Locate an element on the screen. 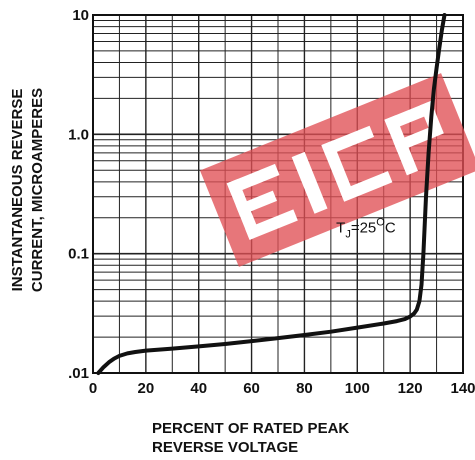 This screenshot has width=475, height=460. y-tick-label: .01 is located at coordinates (78, 373).